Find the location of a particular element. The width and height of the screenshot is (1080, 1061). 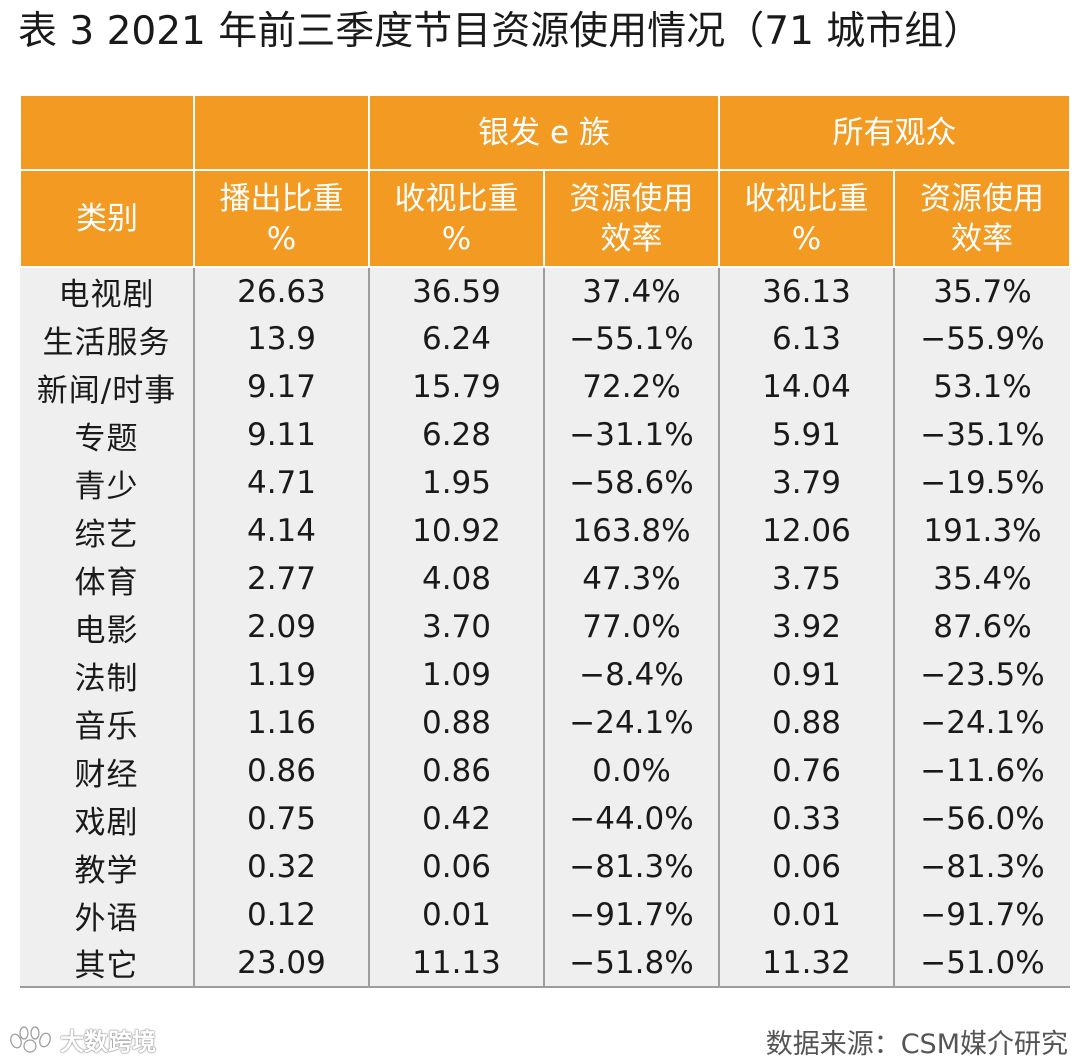

cell-silver-view-share: 1.09 is located at coordinates (456, 675).